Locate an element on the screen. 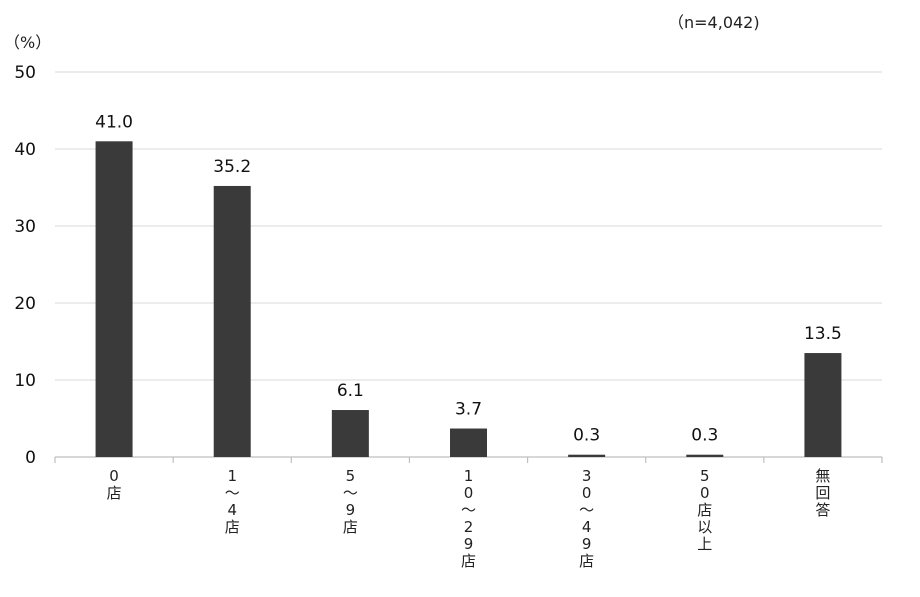 This screenshot has height=597, width=920. data-label: 3.7 is located at coordinates (468, 410).